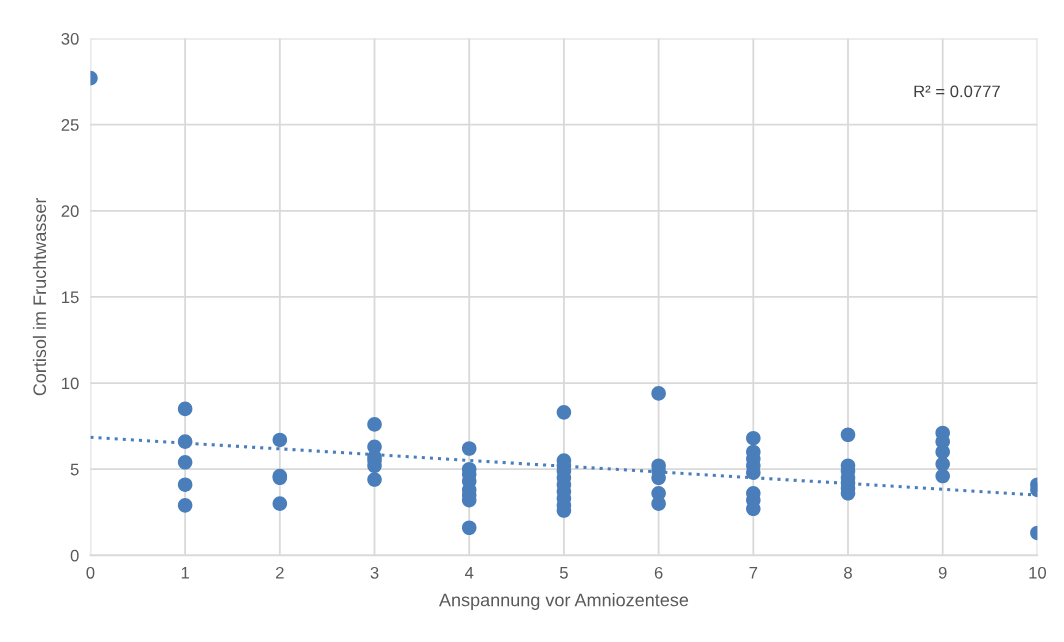 The height and width of the screenshot is (642, 1064). What do you see at coordinates (74, 555) in the screenshot?
I see `y-tick-label: 0` at bounding box center [74, 555].